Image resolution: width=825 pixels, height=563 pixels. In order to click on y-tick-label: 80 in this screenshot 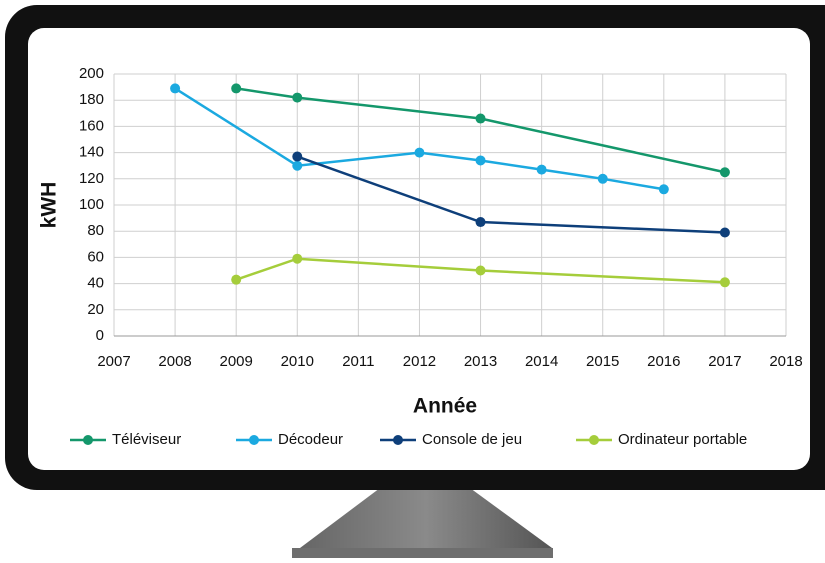, I will do `click(95, 230)`.